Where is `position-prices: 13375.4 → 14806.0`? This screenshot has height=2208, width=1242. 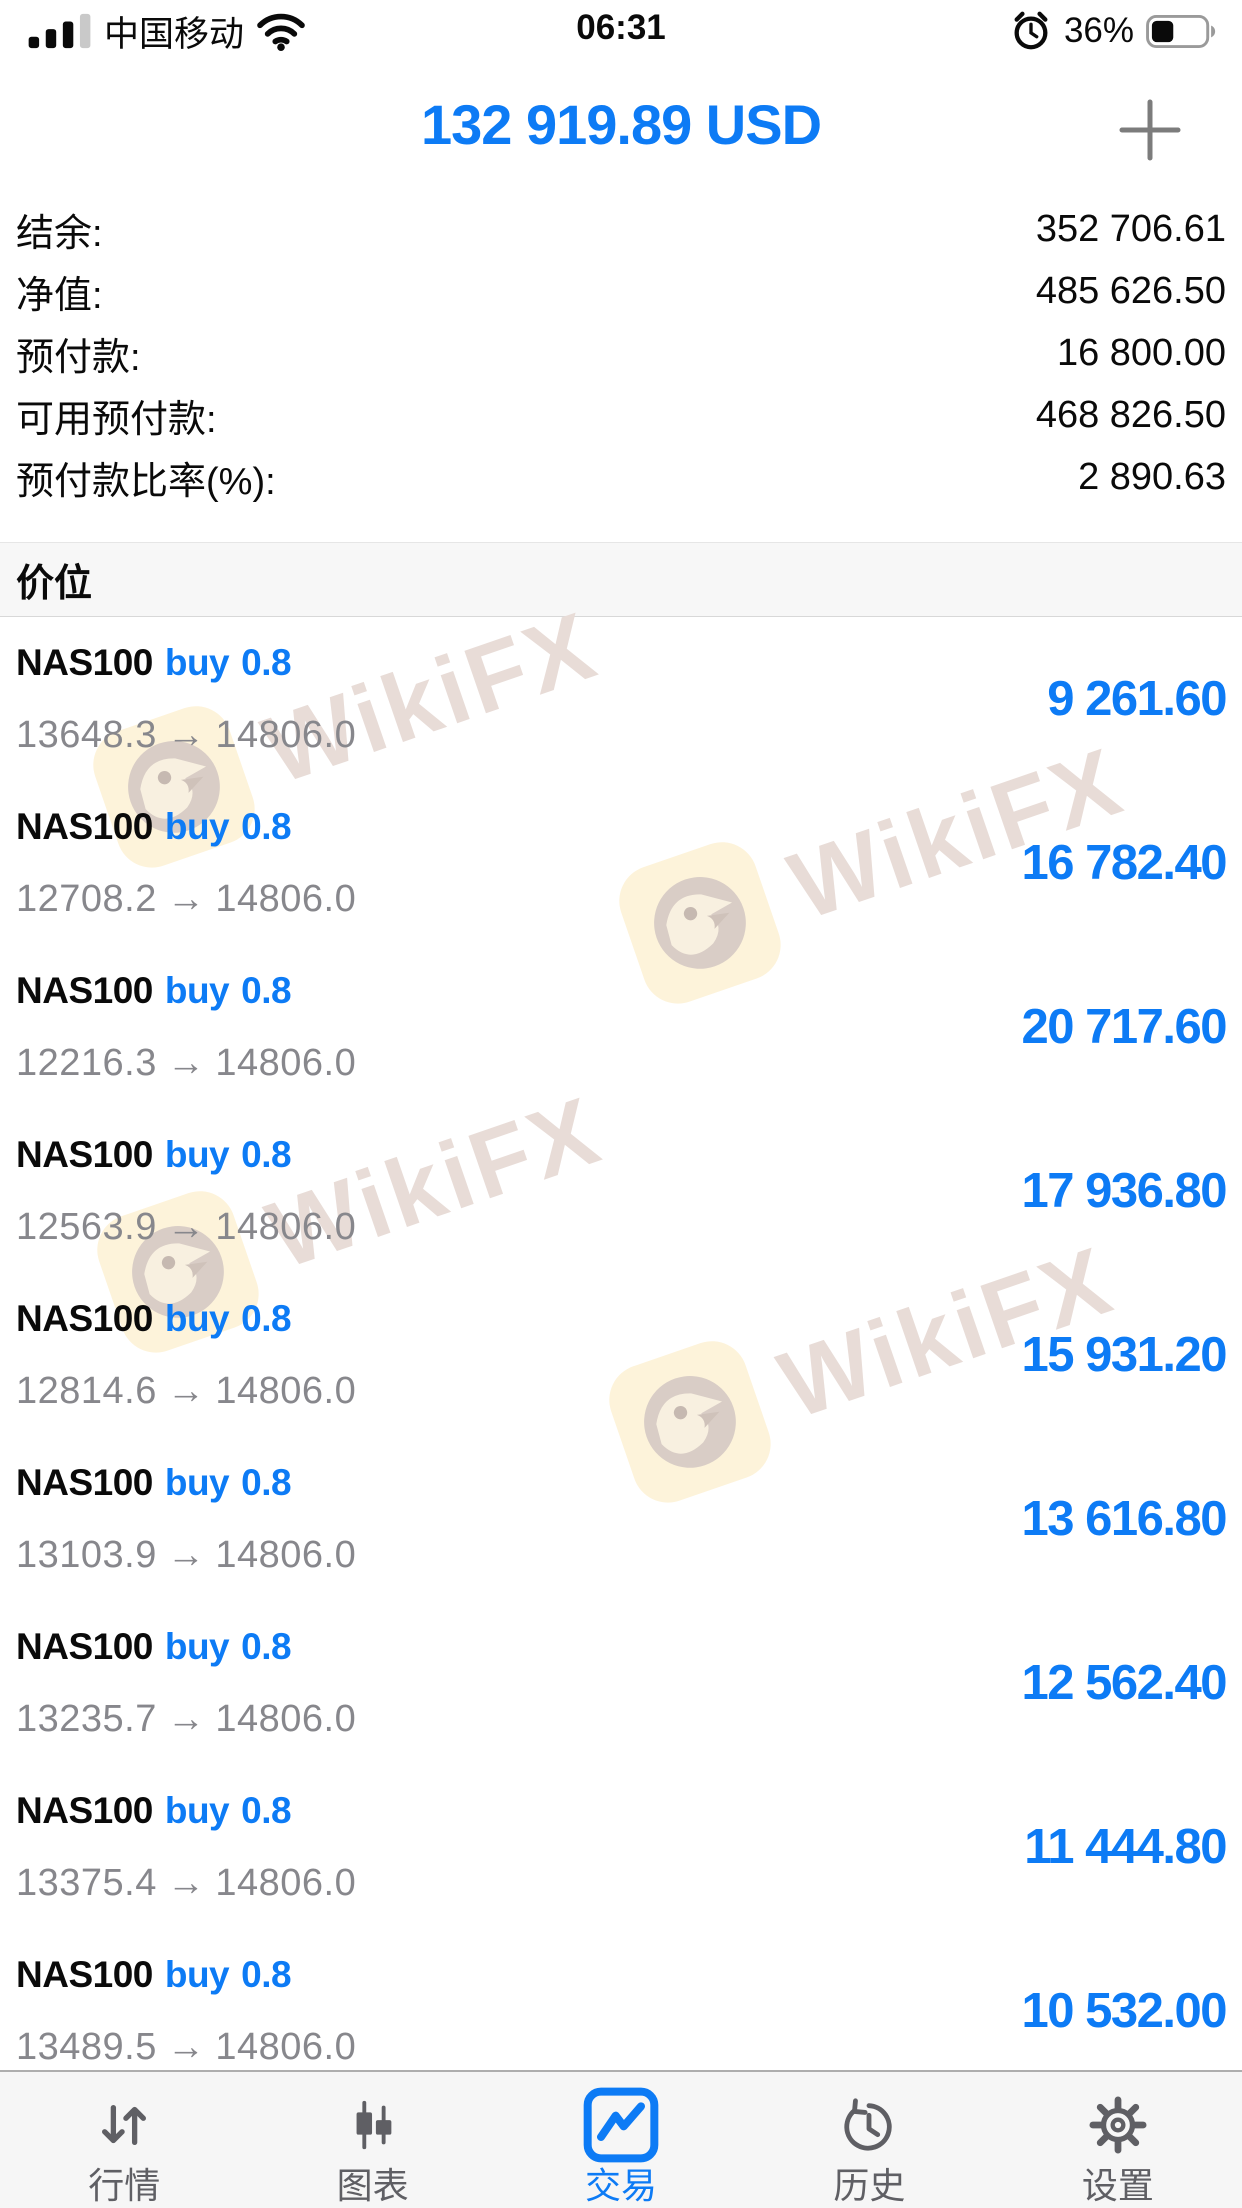 position-prices: 13375.4 → 14806.0 is located at coordinates (186, 1883).